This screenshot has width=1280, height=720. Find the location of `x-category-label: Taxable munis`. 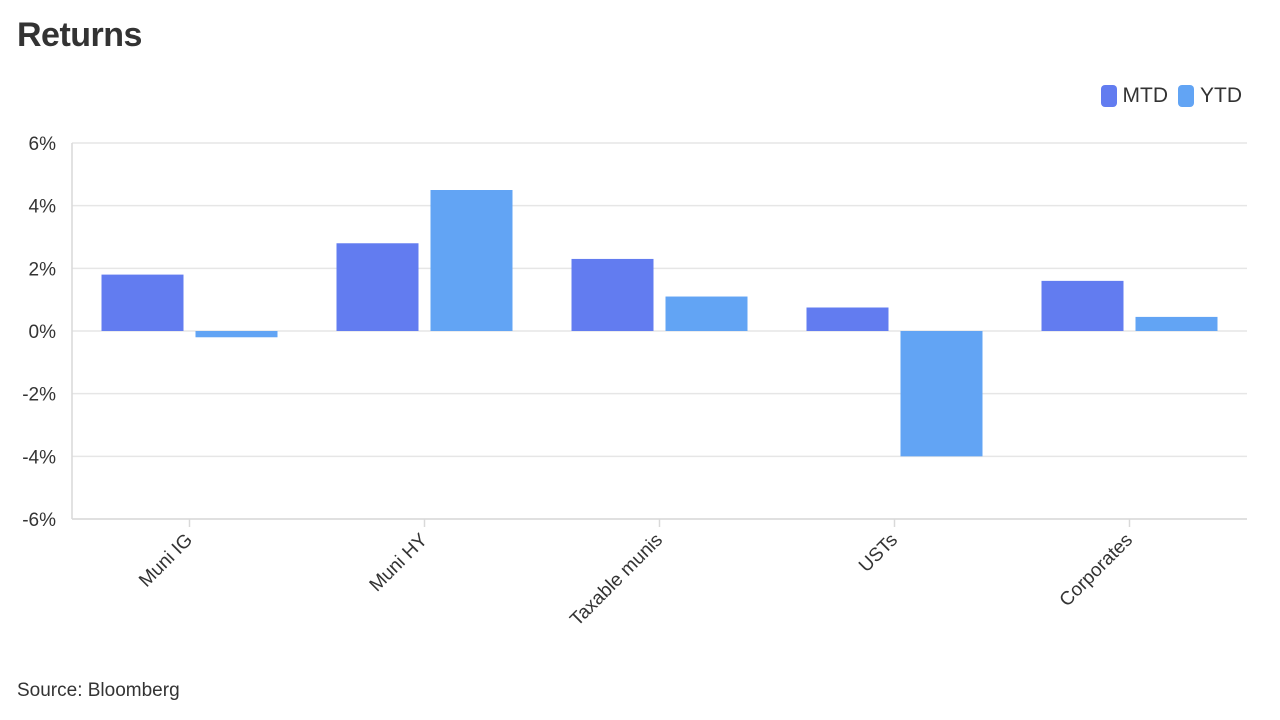

x-category-label: Taxable munis is located at coordinates (616, 580).